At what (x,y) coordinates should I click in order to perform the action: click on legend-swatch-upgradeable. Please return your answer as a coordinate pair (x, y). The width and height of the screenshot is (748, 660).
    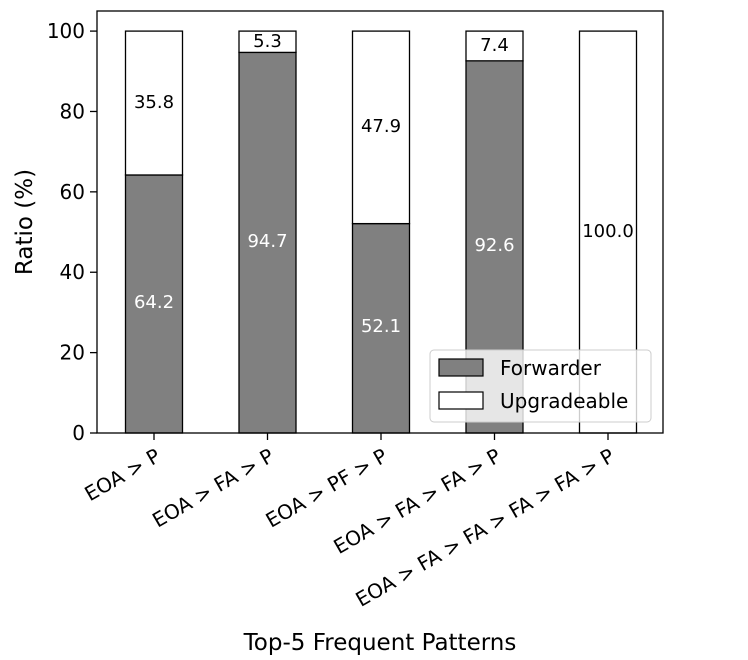
    Looking at the image, I should click on (461, 400).